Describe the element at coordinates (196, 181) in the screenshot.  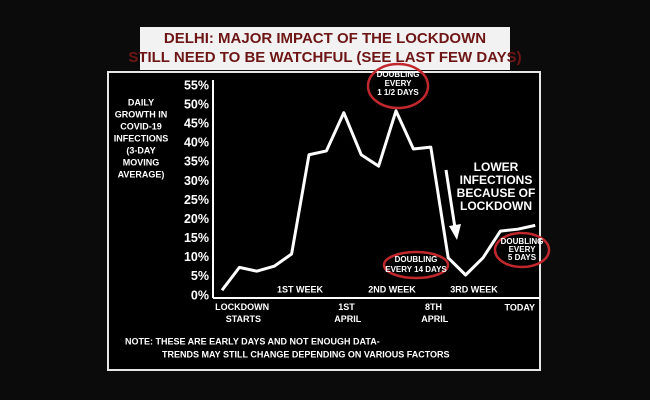
I see `y-tick-label: 30%` at that location.